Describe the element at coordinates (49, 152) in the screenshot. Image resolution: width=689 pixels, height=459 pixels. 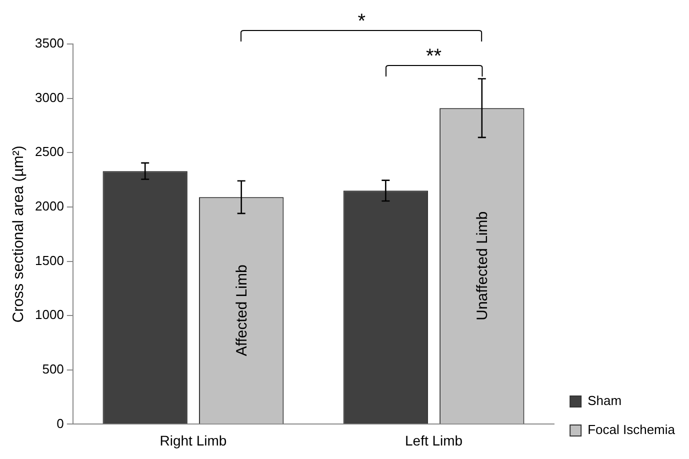
I see `y-tick-label: 2500` at that location.